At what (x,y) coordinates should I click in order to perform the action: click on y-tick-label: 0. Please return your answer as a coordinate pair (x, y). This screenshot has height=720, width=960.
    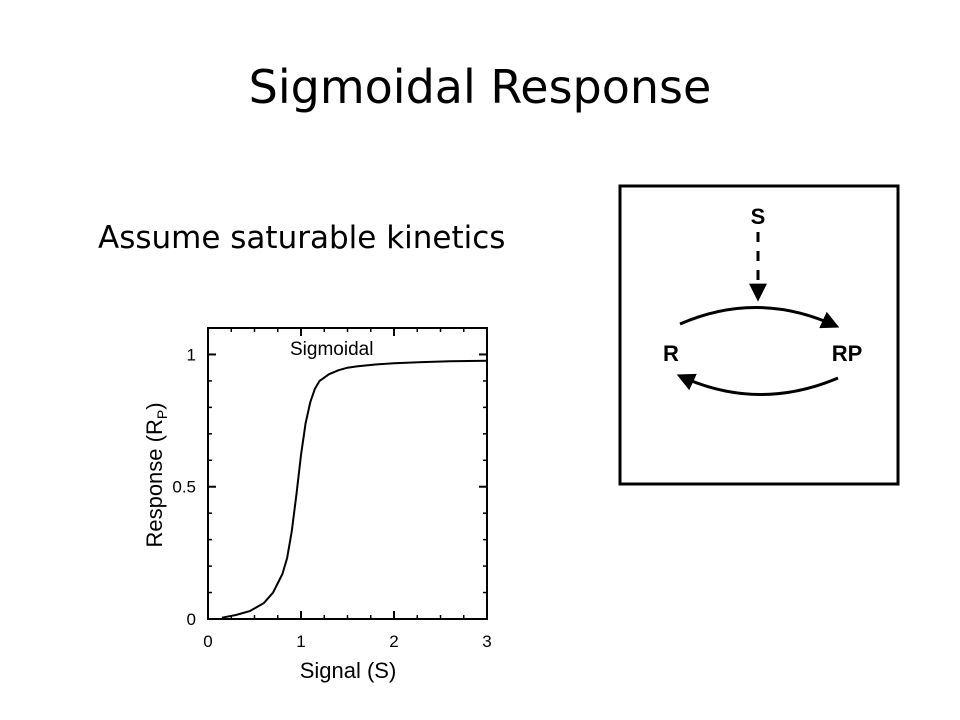
    Looking at the image, I should click on (191, 619).